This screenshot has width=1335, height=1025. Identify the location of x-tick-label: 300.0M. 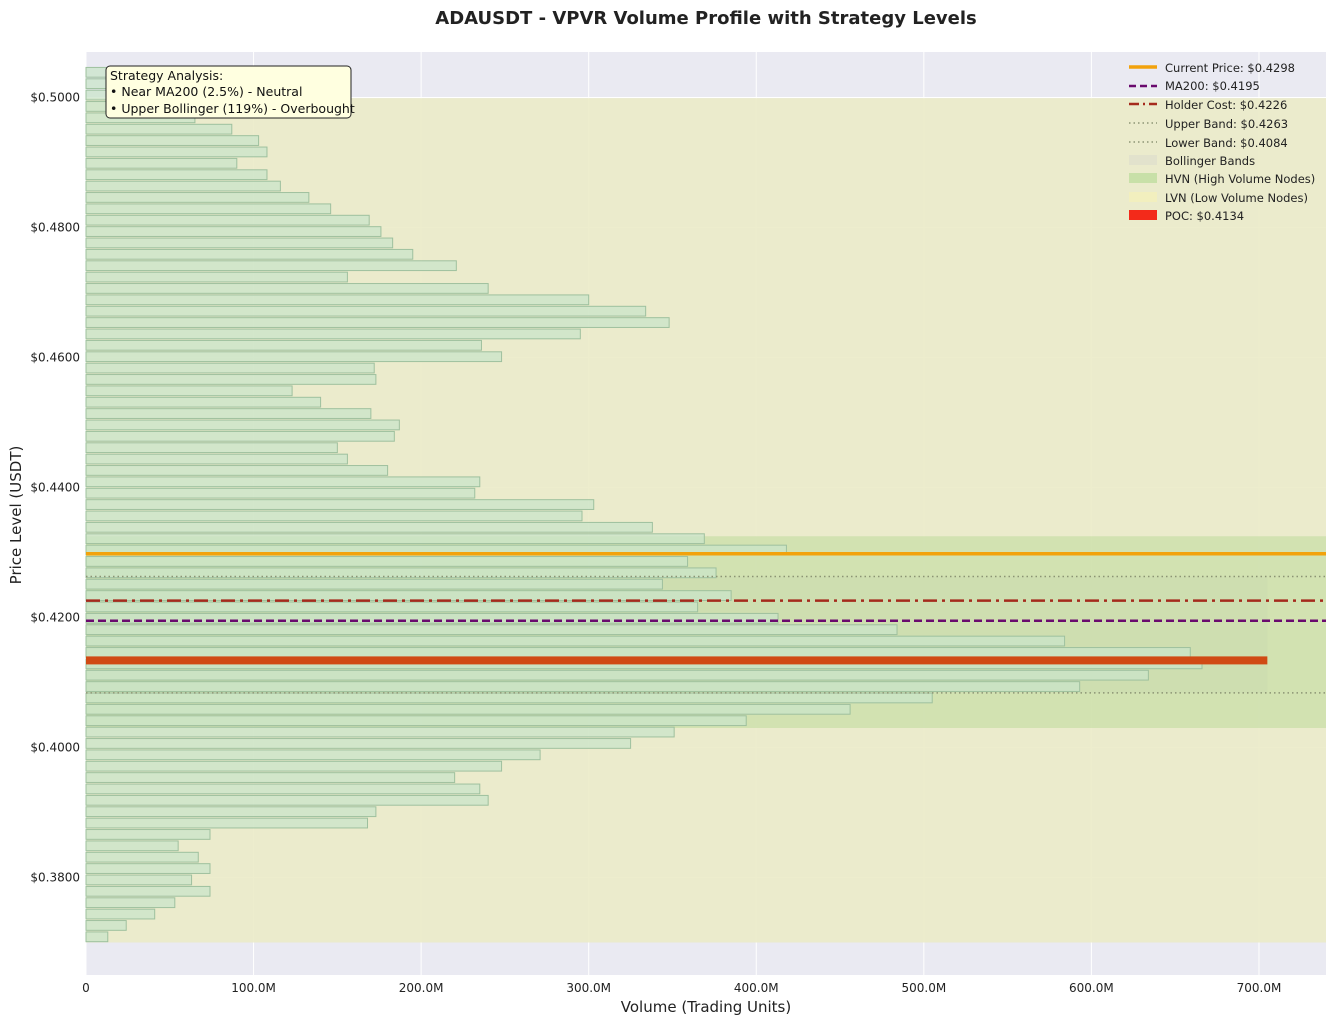
(588, 988).